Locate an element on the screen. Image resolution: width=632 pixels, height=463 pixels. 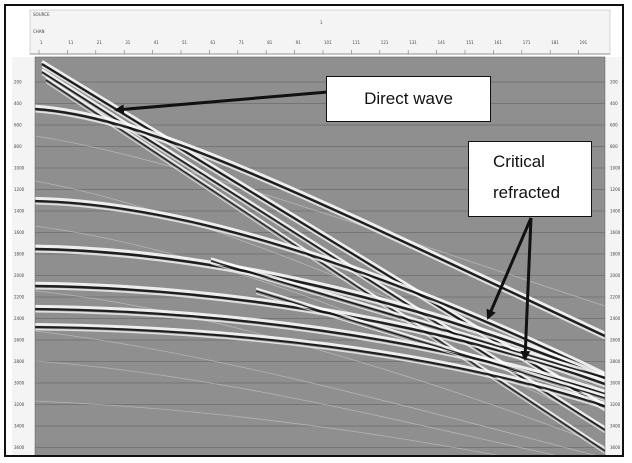
trace-tick-label: 111 is located at coordinates (356, 42).